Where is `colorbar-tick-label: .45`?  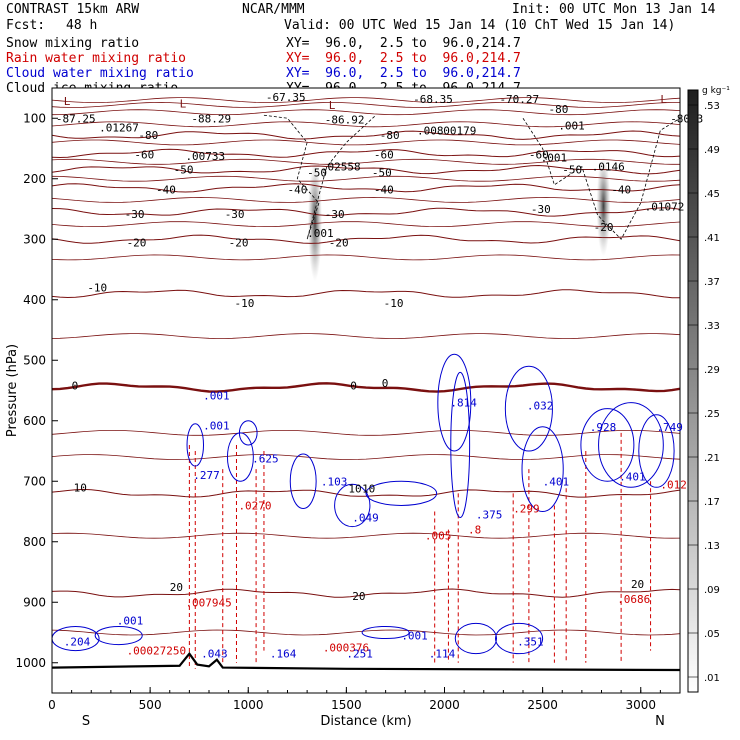 colorbar-tick-label: .45 is located at coordinates (712, 194).